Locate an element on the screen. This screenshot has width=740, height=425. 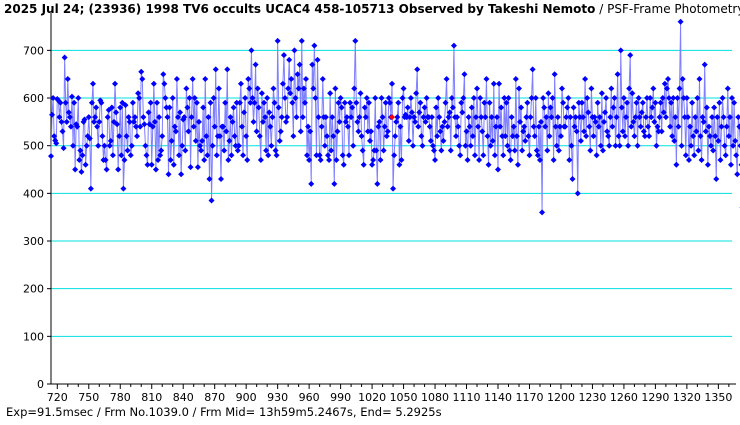
x-tick-label-960: 960 is located at coordinates (309, 397).